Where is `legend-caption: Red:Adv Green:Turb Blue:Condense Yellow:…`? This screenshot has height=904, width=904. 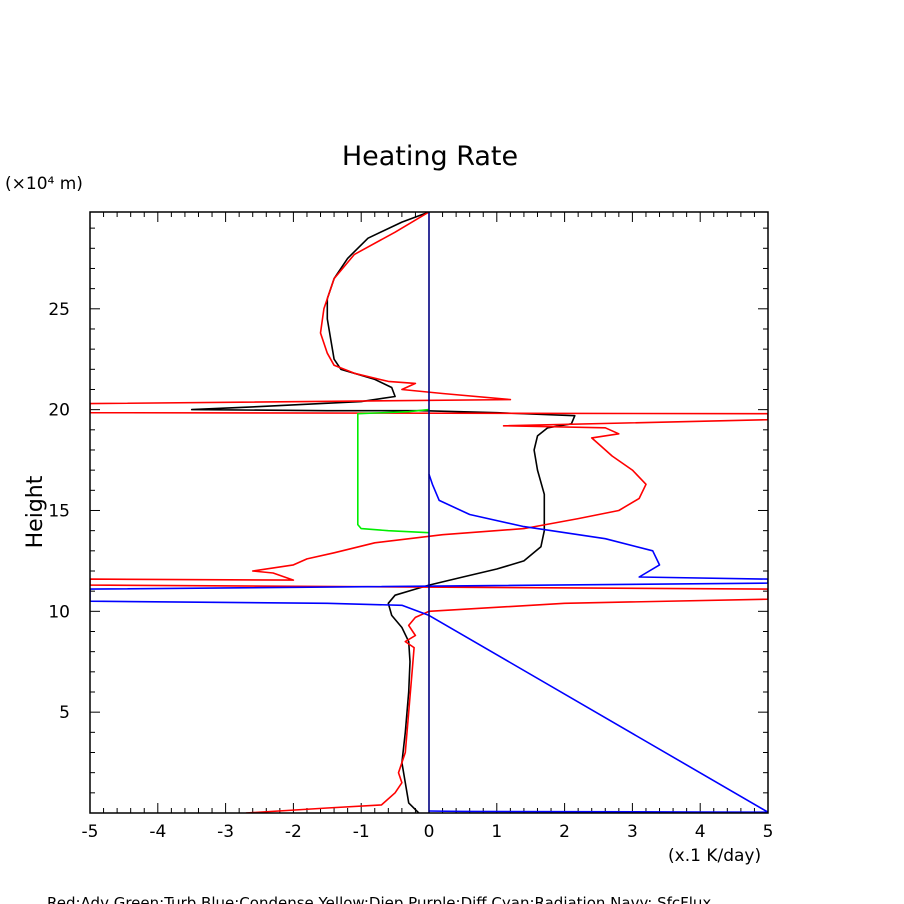 legend-caption: Red:Adv Green:Turb Blue:Condense Yellow:… is located at coordinates (379, 899).